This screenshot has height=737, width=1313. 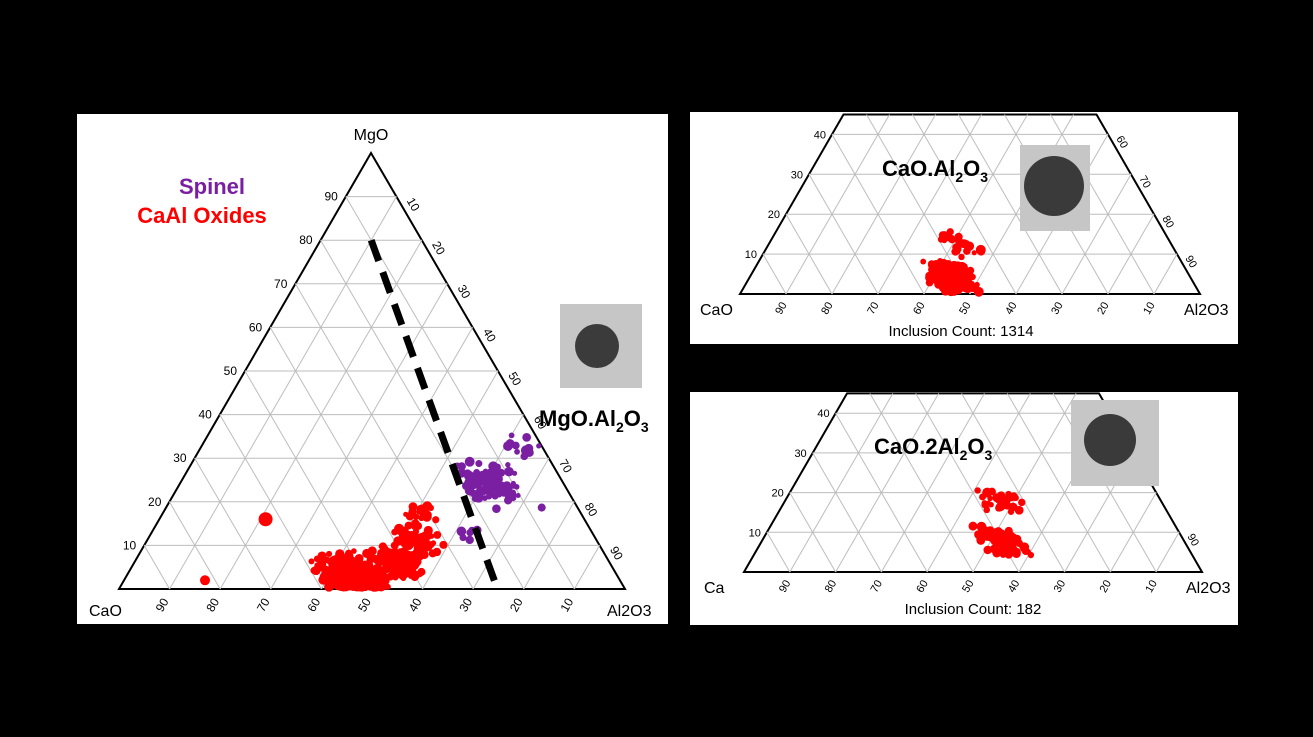 What do you see at coordinates (953, 262) in the screenshot?
I see `zoom-points-top` at bounding box center [953, 262].